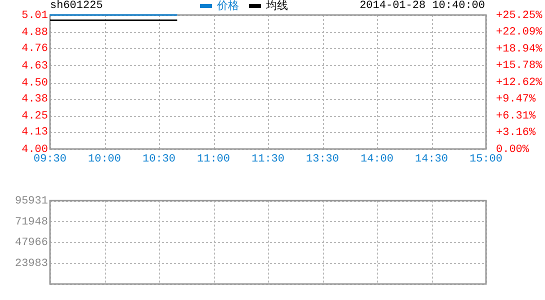  Describe the element at coordinates (519, 66) in the screenshot. I see `y2-tick-label: +15.78%` at that location.